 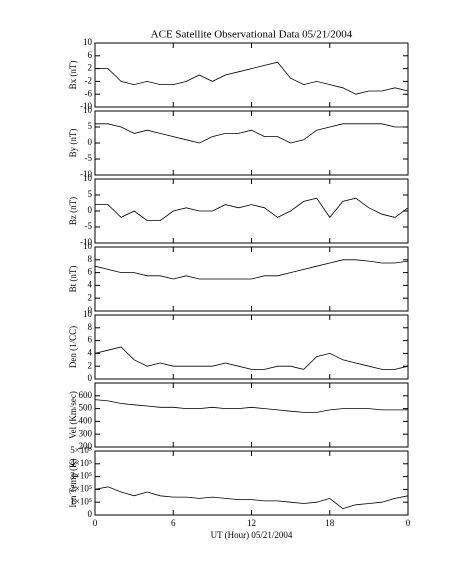 What do you see at coordinates (73, 211) in the screenshot?
I see `y-axis-label: Bz (nT)` at bounding box center [73, 211].